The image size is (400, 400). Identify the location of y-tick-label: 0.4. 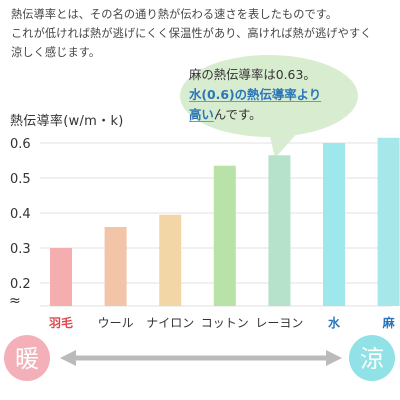
(20, 214).